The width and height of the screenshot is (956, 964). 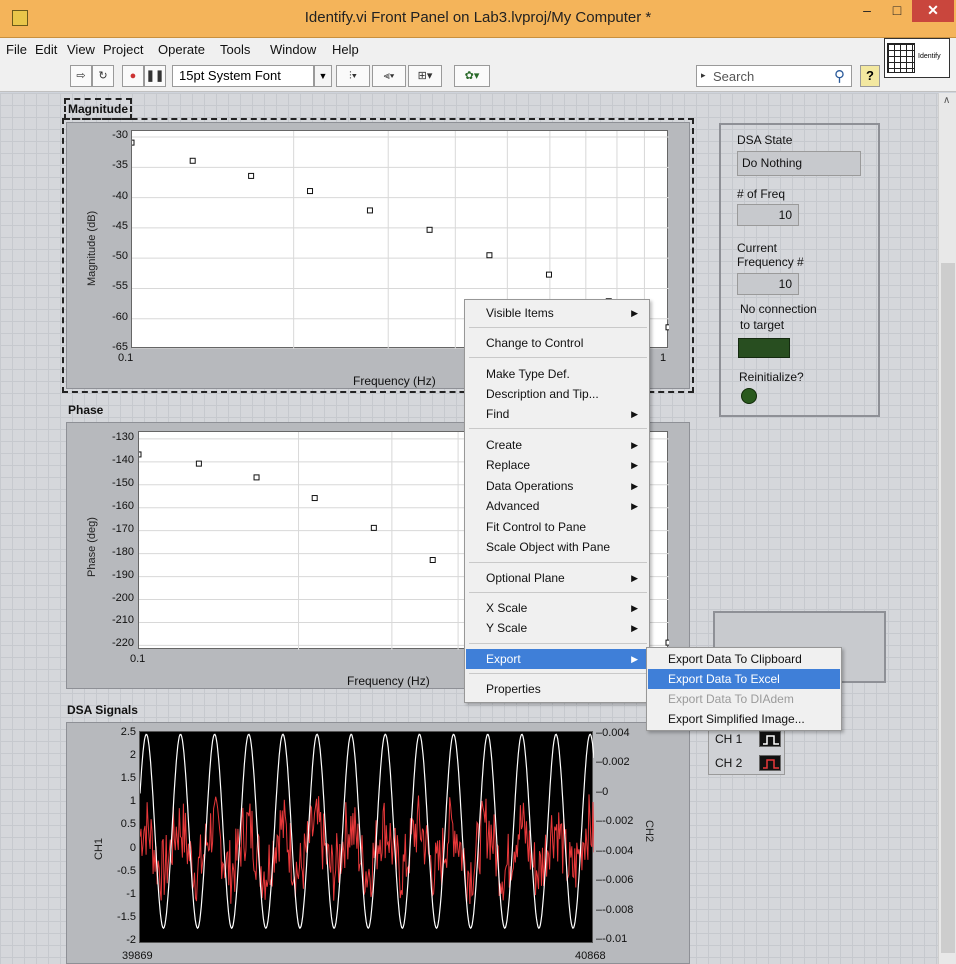 What do you see at coordinates (948, 608) in the screenshot?
I see `scroll-thumb` at bounding box center [948, 608].